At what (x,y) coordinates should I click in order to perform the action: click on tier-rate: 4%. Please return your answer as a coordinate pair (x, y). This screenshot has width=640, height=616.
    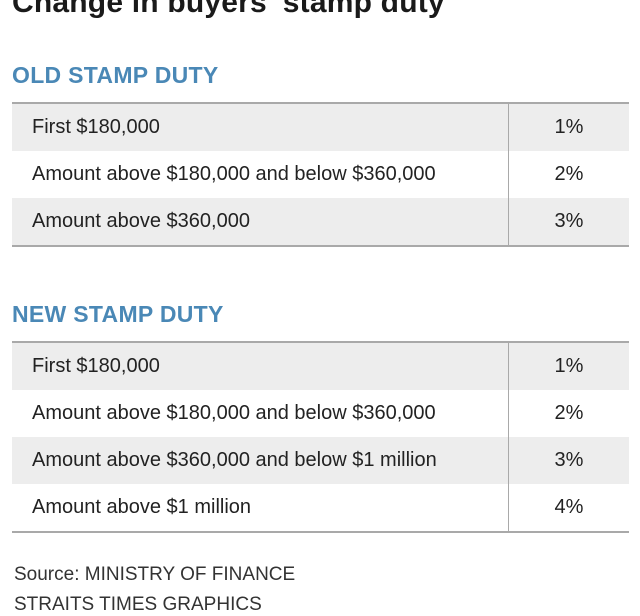
    Looking at the image, I should click on (568, 507).